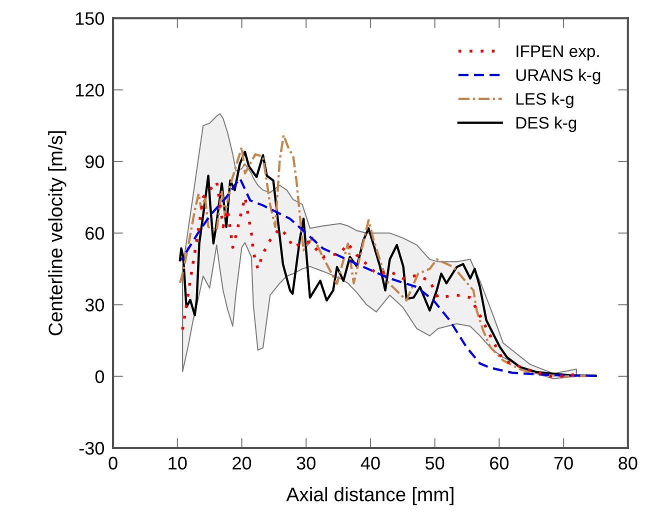 The height and width of the screenshot is (520, 646). Describe the element at coordinates (94, 161) in the screenshot. I see `y-tick-label: 90` at that location.